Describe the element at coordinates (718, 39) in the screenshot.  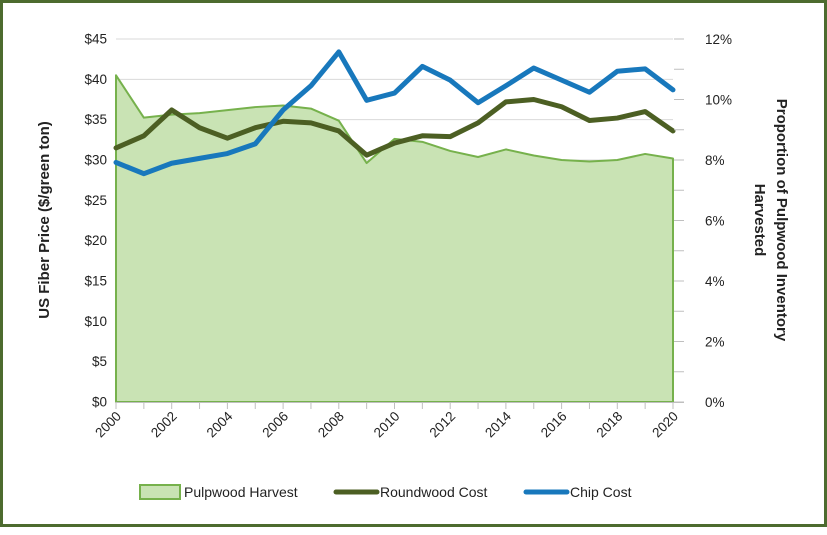
I see `right-axis-tick-label: 12%` at that location.